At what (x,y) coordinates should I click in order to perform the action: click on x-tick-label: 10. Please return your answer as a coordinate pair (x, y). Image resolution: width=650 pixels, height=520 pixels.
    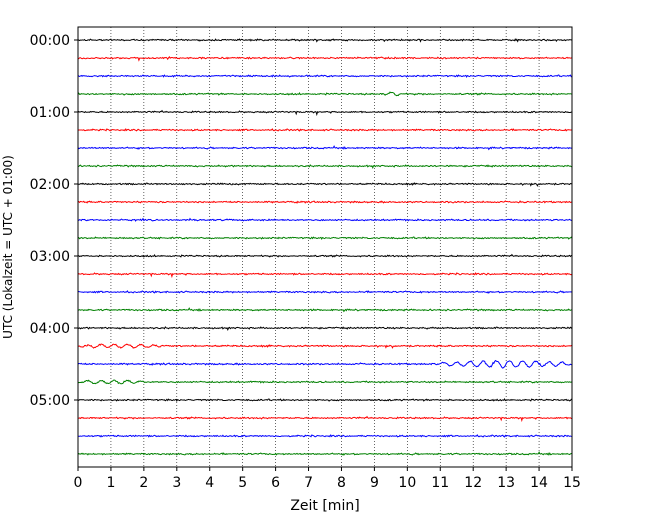
    Looking at the image, I should click on (407, 483).